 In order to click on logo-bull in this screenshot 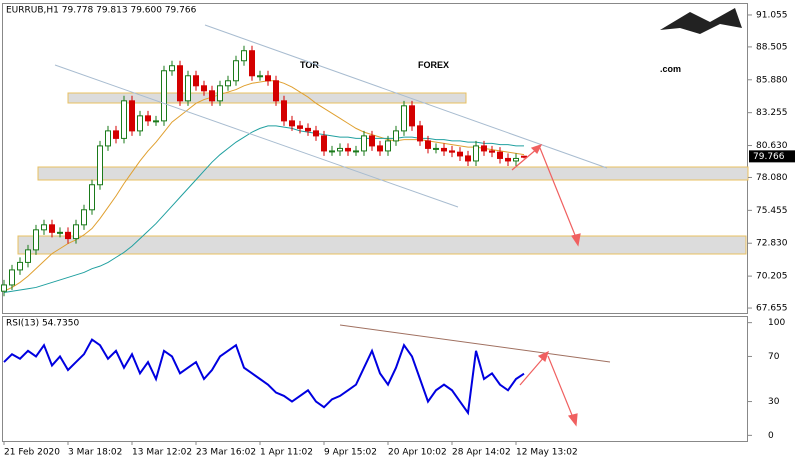, I will do `click(701, 21)`.